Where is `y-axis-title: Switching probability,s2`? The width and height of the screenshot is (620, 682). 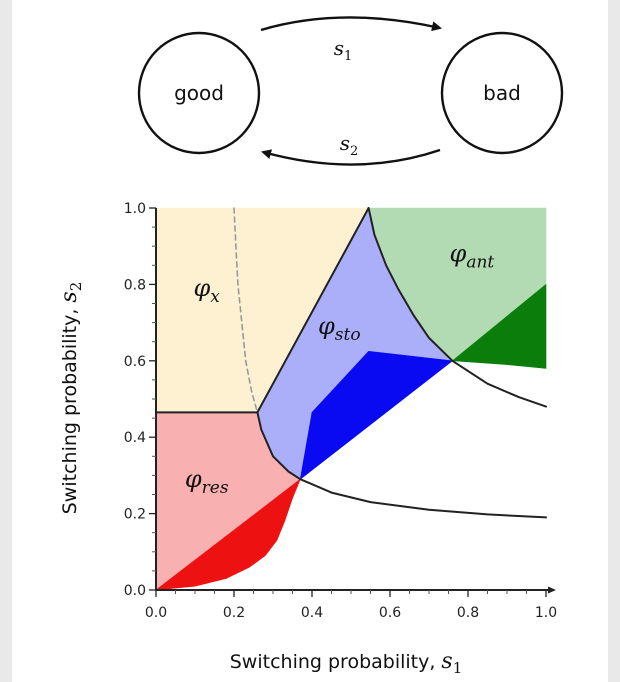
y-axis-title: Switching probability,s2 is located at coordinates (71, 398).